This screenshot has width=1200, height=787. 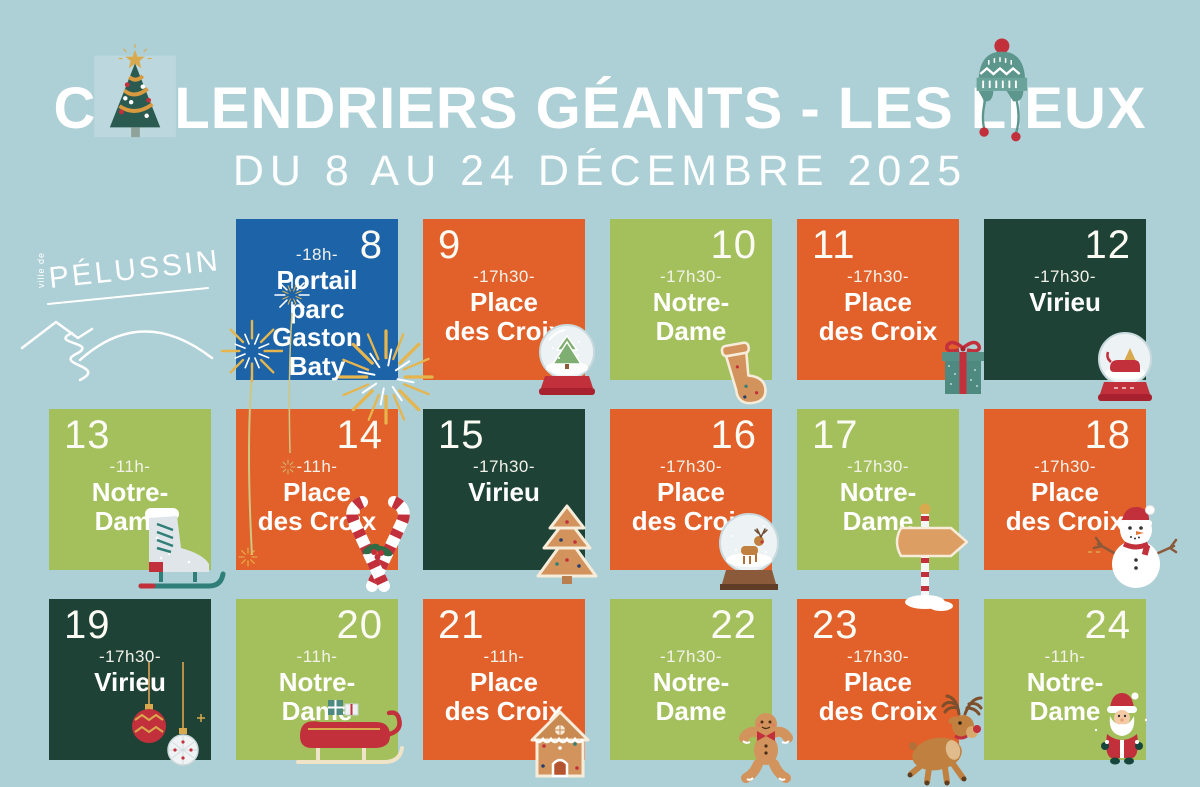 What do you see at coordinates (128, 296) in the screenshot?
I see `logo-underline` at bounding box center [128, 296].